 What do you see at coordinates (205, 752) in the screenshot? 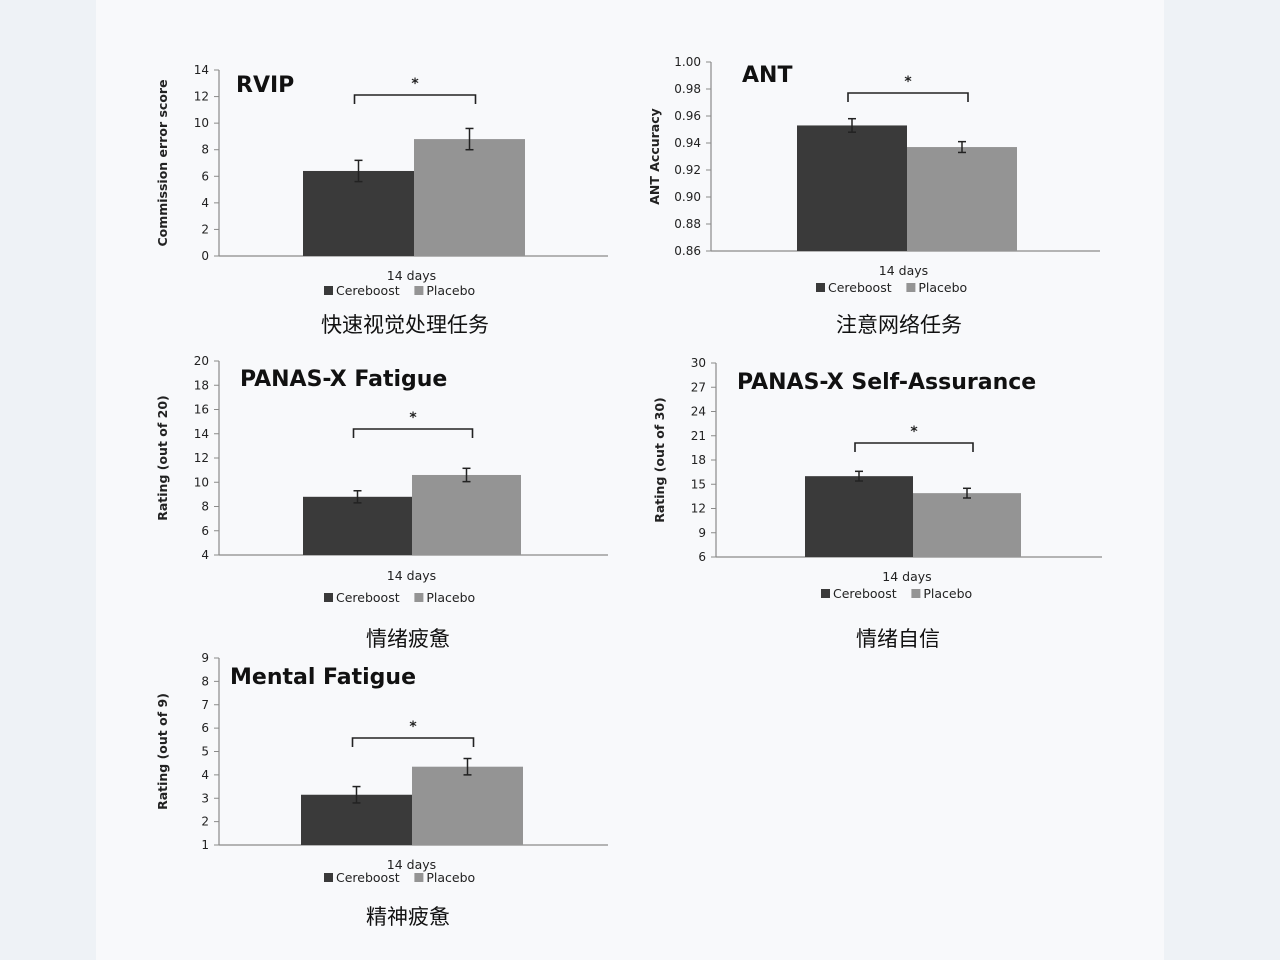
I see `y-tick-label: 5` at bounding box center [205, 752].